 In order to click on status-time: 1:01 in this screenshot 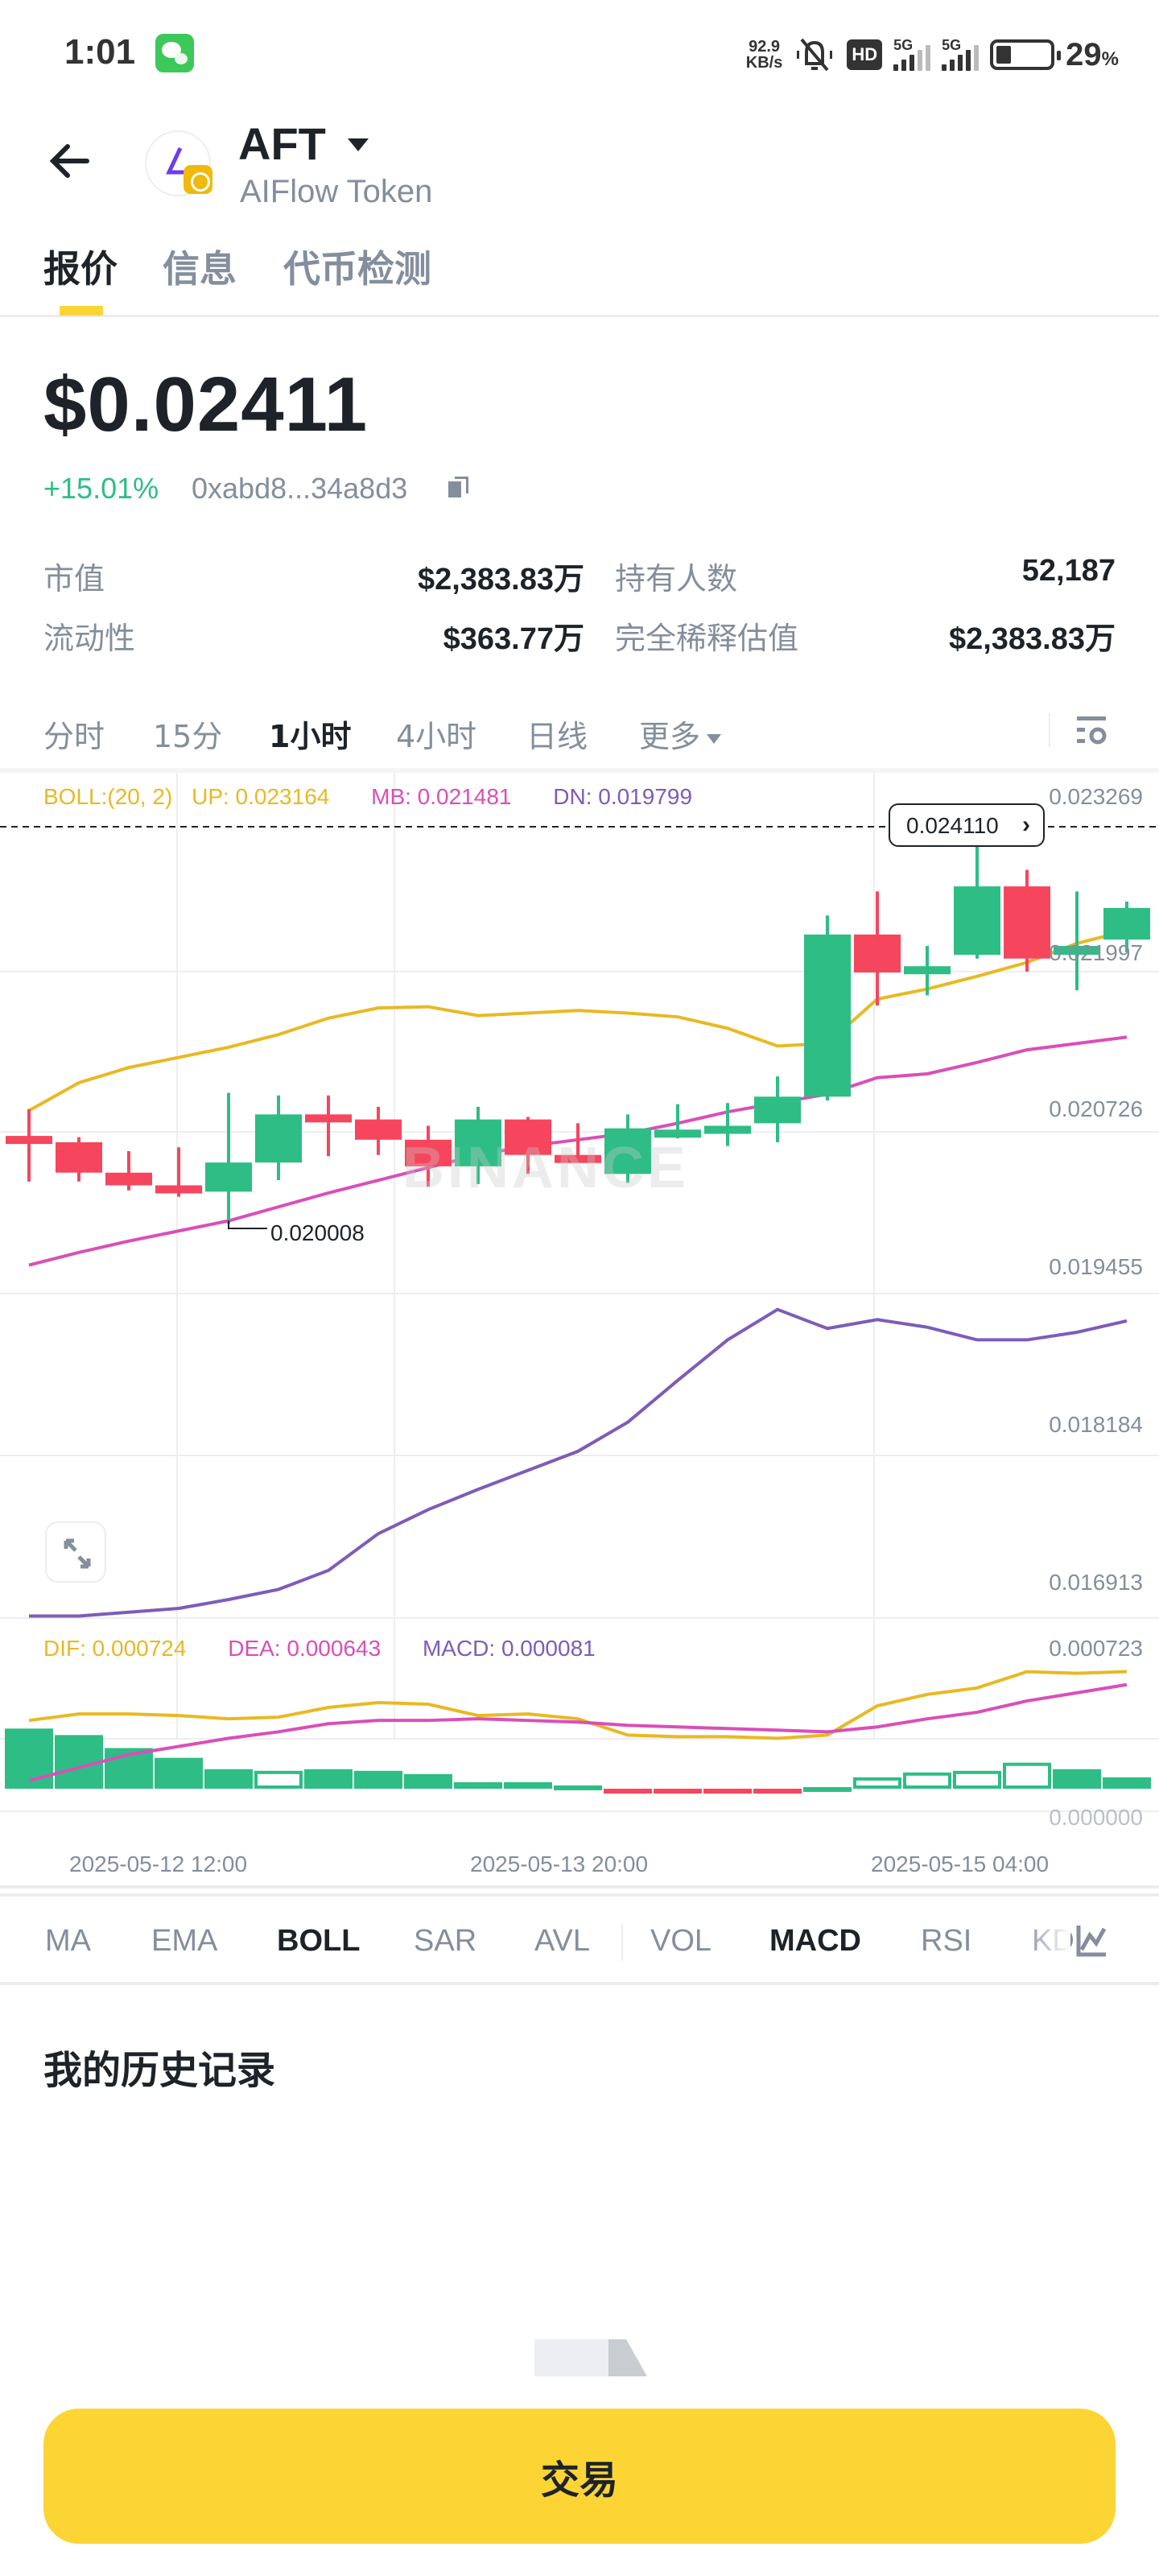, I will do `click(100, 52)`.